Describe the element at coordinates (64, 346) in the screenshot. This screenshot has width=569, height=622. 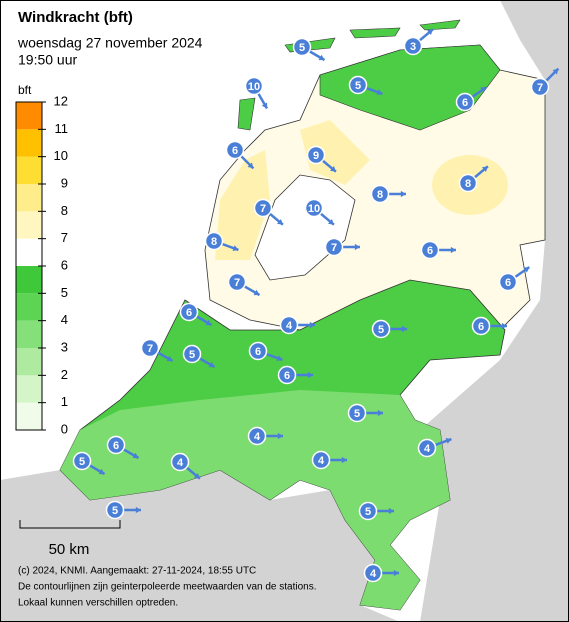
I see `legend-tick-label: 3` at that location.